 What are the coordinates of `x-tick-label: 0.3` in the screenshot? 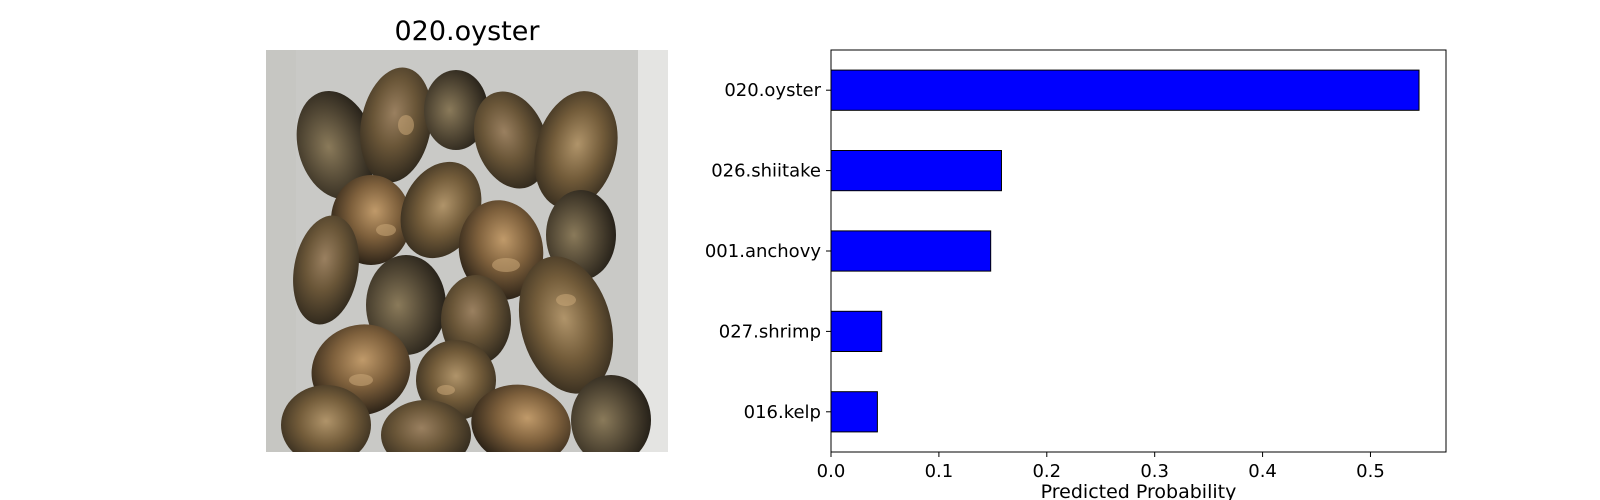 It's located at (1154, 471).